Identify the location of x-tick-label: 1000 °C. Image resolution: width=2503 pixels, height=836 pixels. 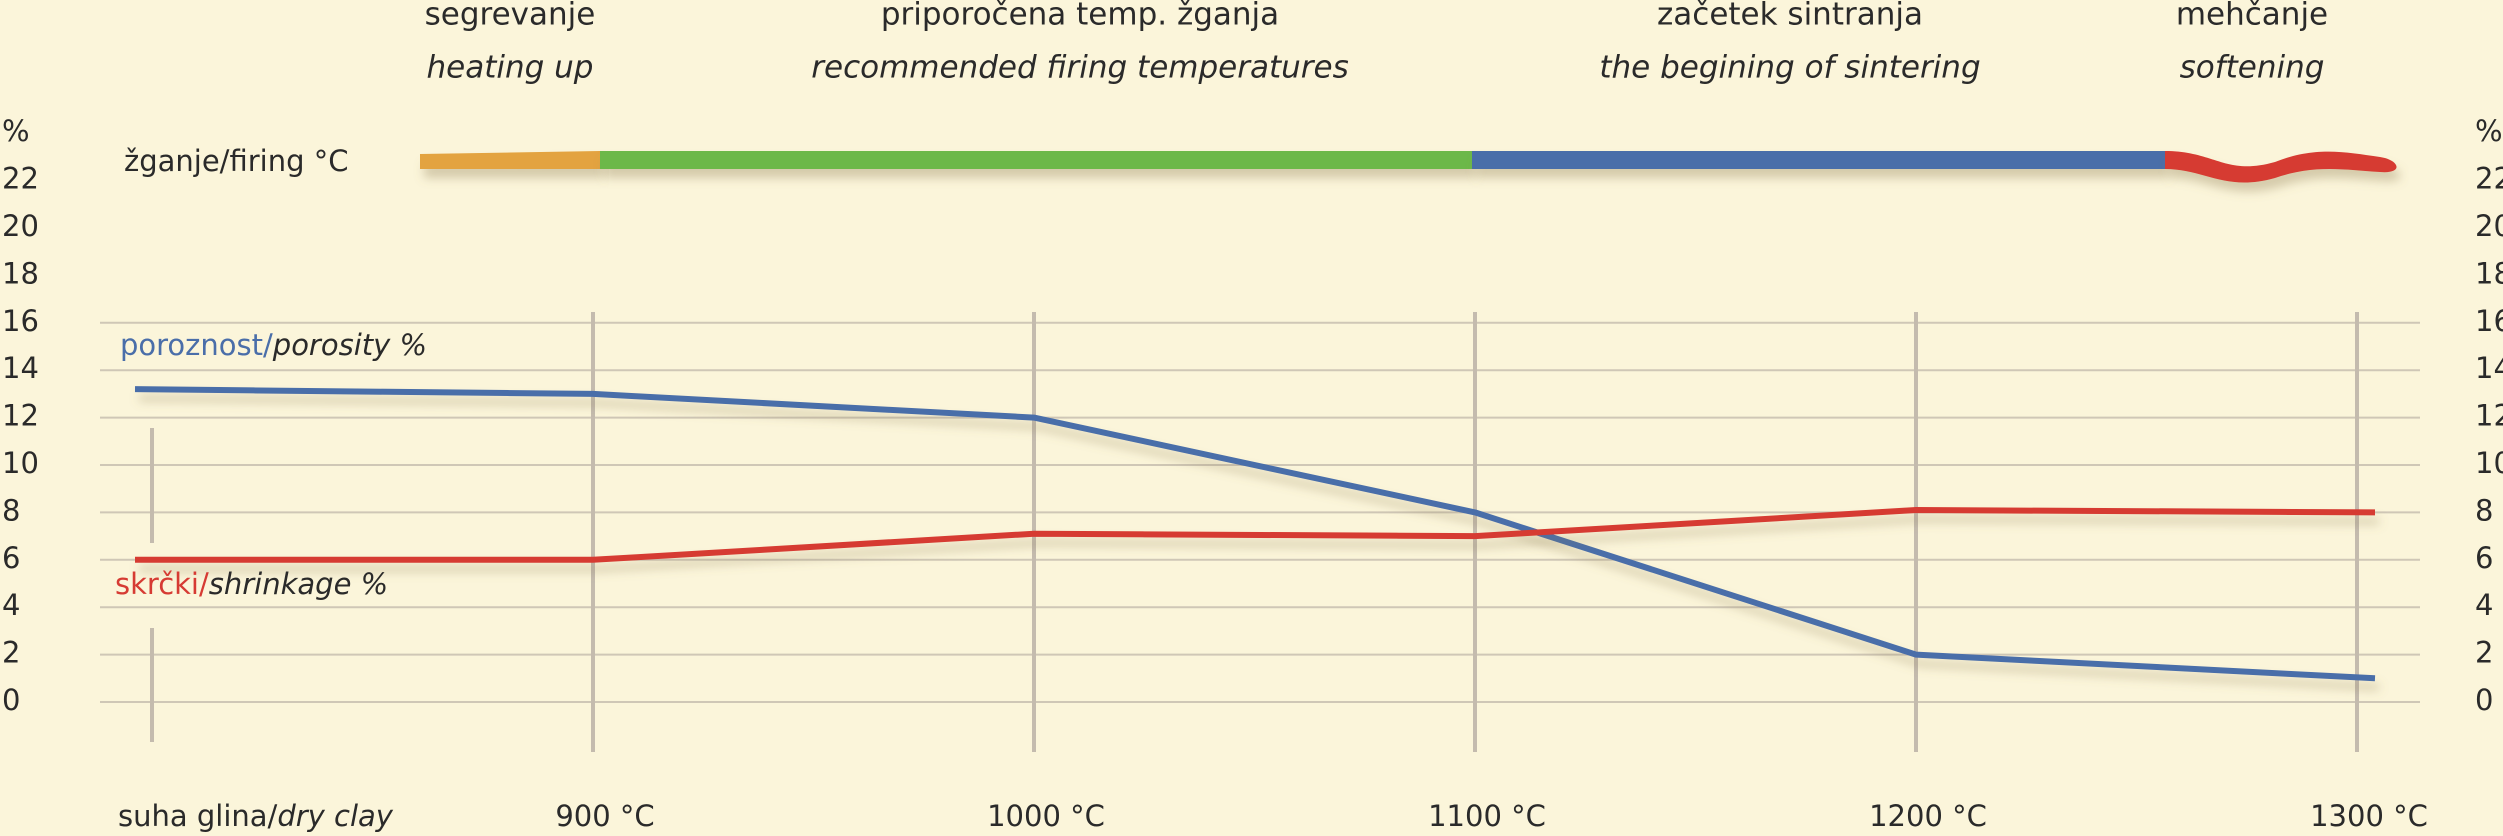
(1046, 816).